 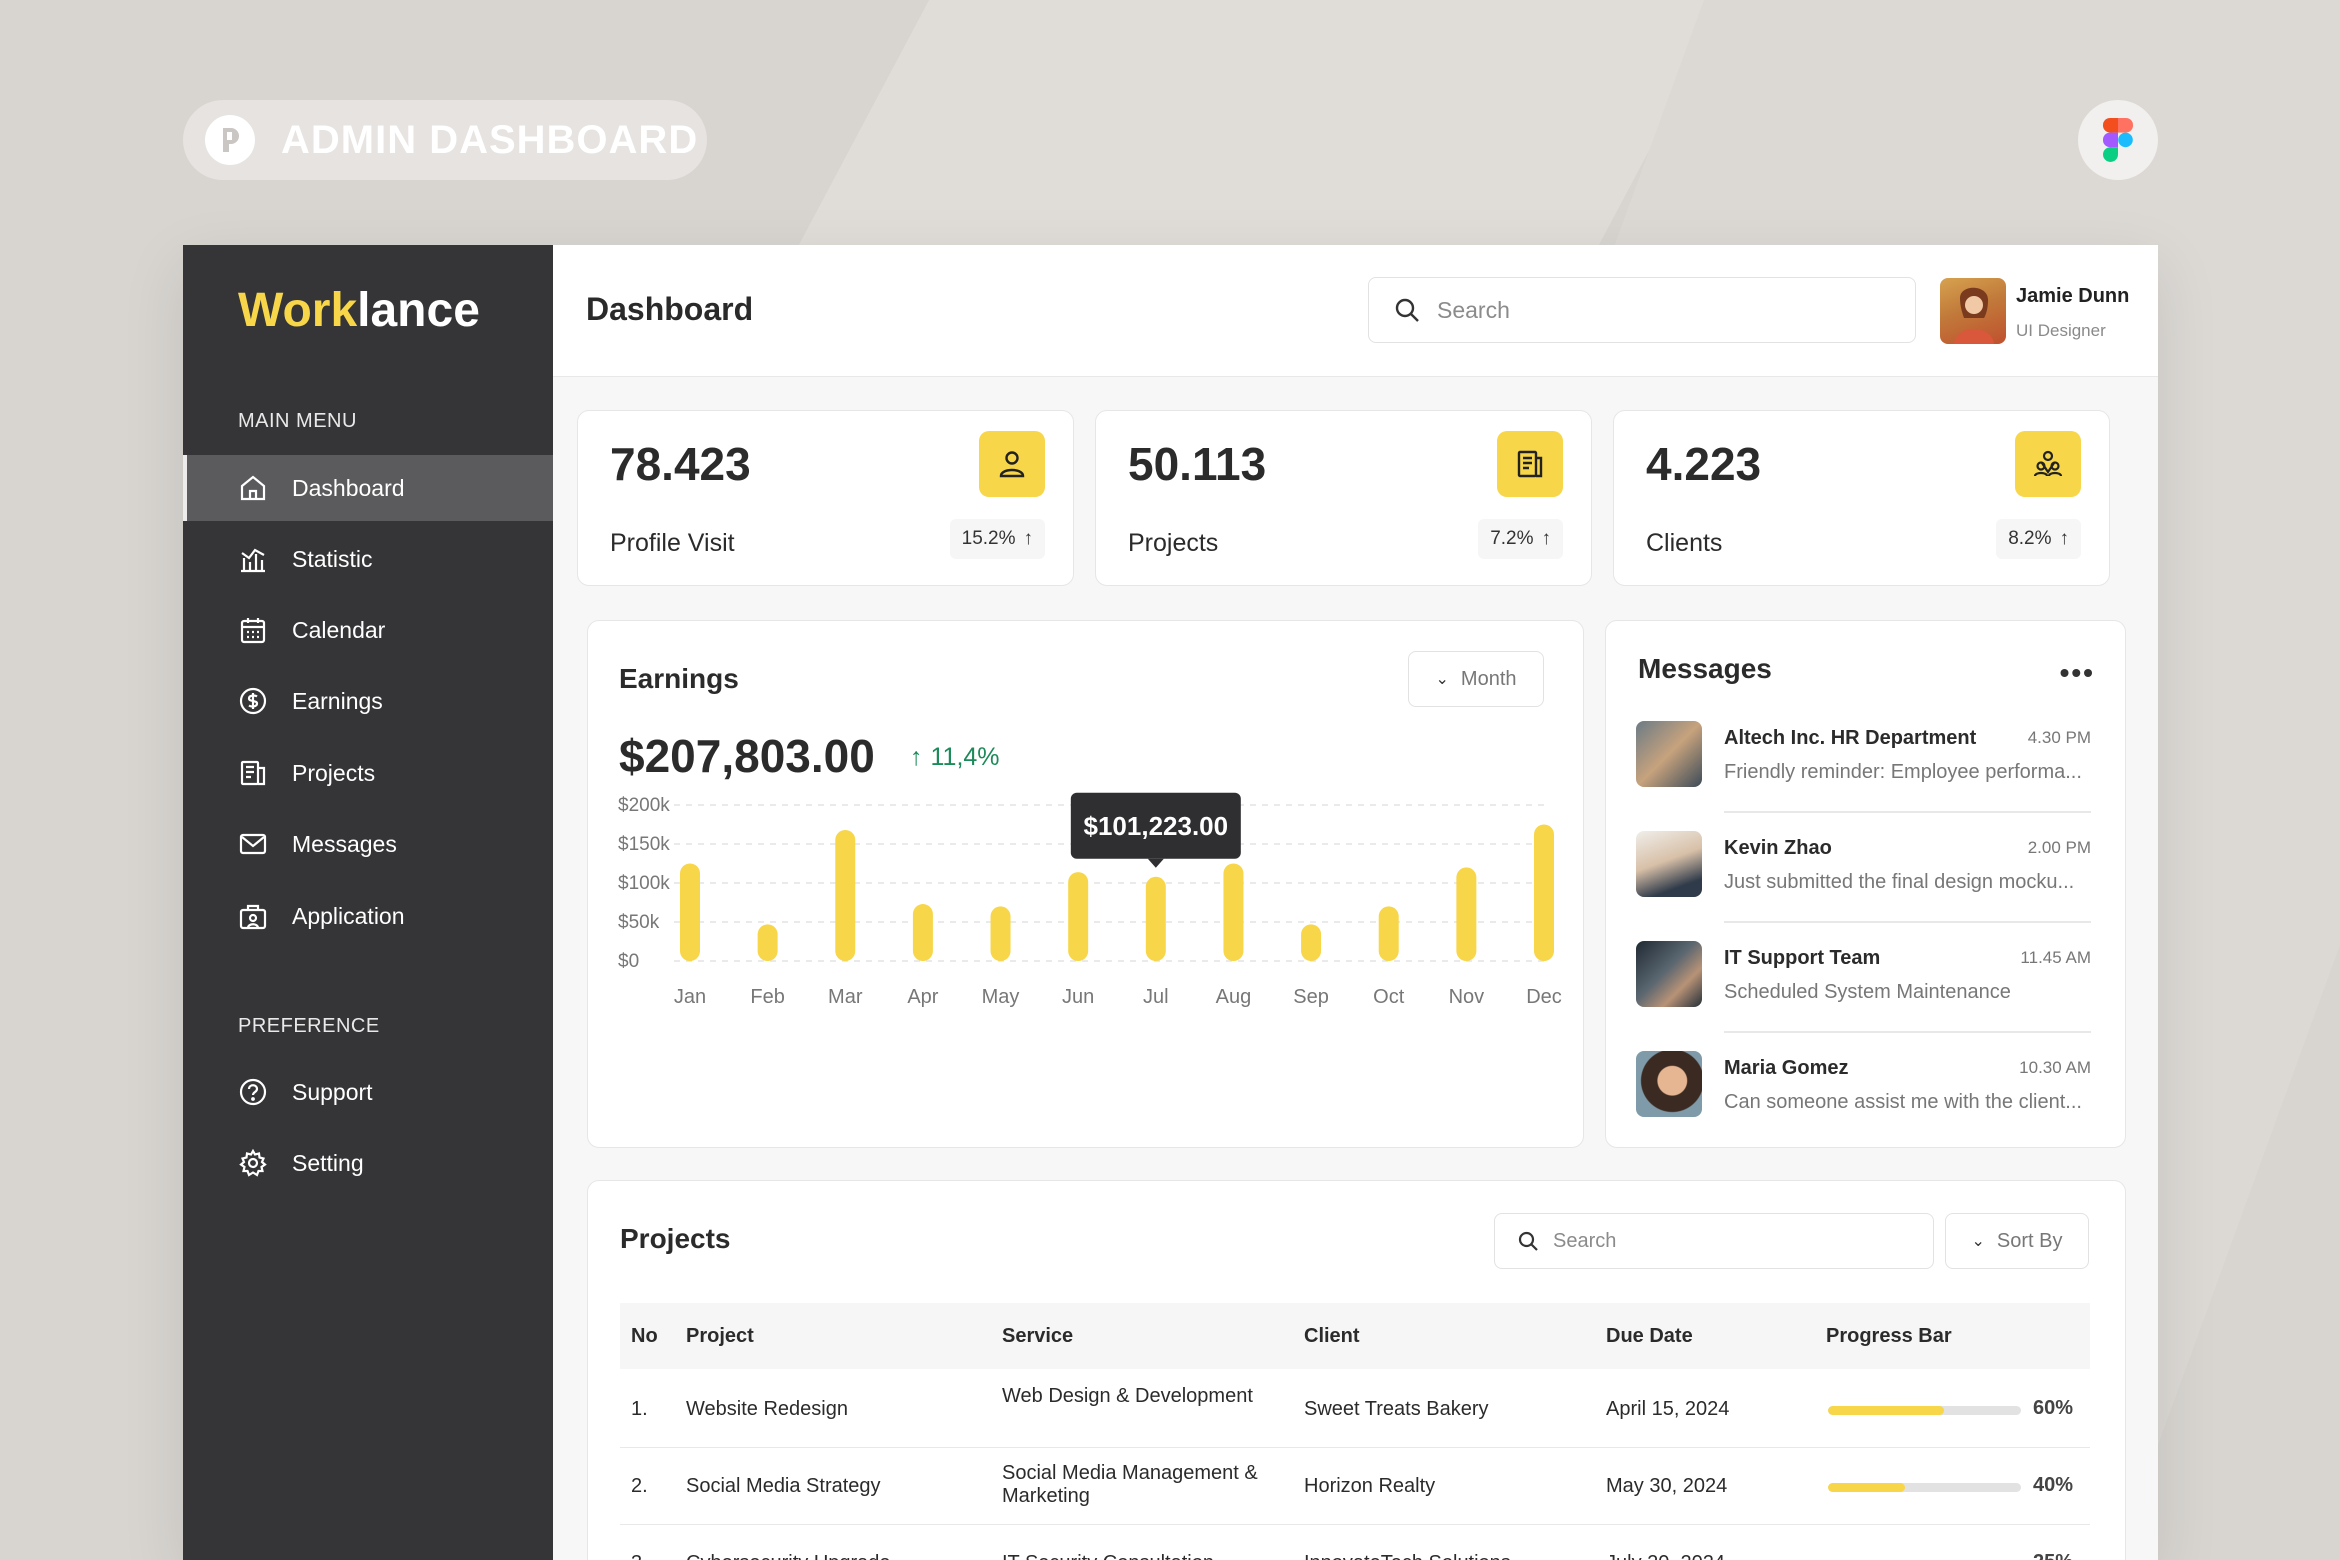 What do you see at coordinates (2059, 847) in the screenshot?
I see `message-time: 2.00 PM` at bounding box center [2059, 847].